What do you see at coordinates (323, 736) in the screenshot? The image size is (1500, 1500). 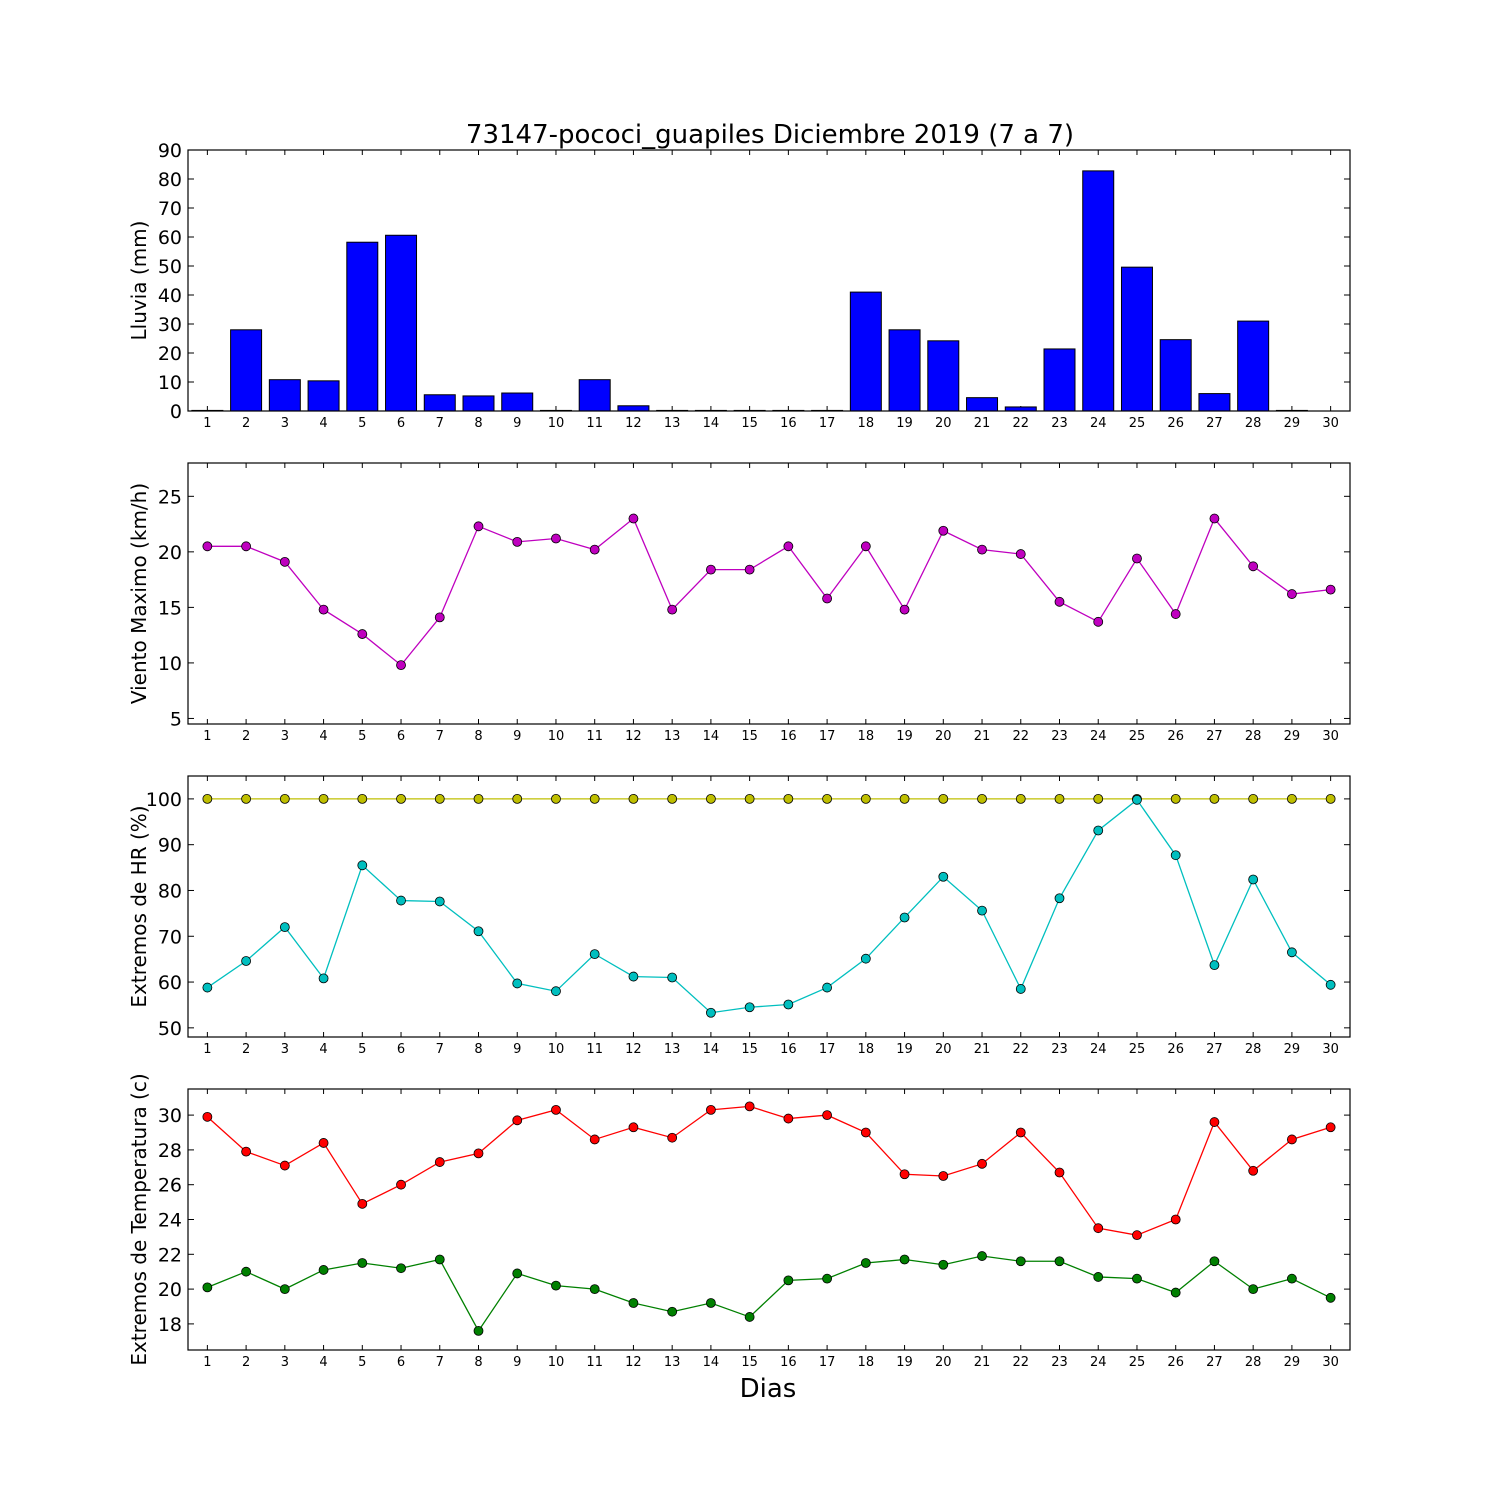 I see `x-tick-label: 4` at bounding box center [323, 736].